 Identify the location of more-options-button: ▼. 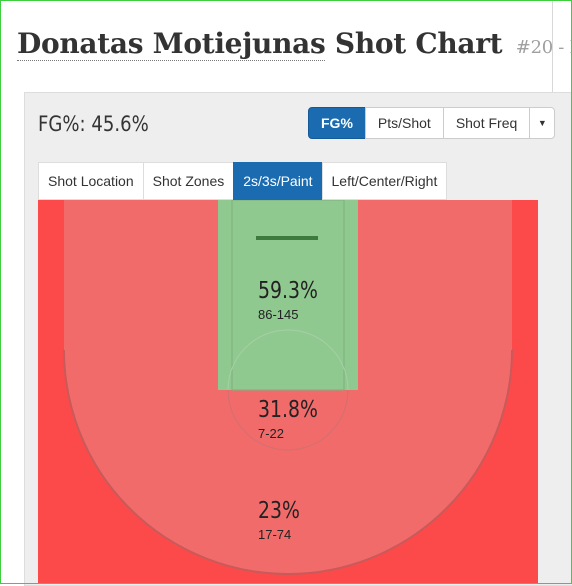
(542, 123).